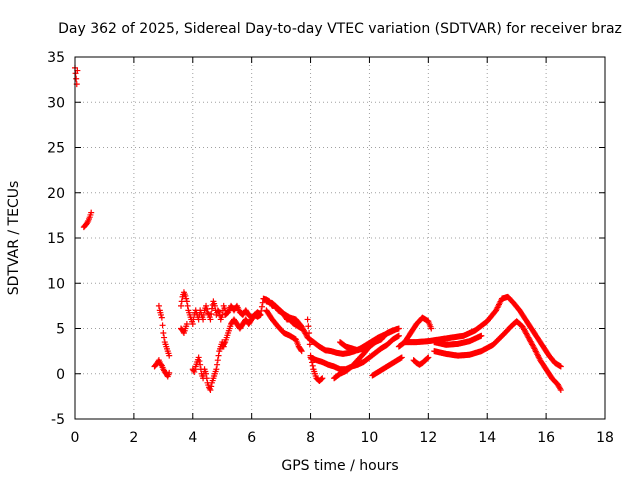  I want to click on y-tick-label: 0, so click(60, 375).